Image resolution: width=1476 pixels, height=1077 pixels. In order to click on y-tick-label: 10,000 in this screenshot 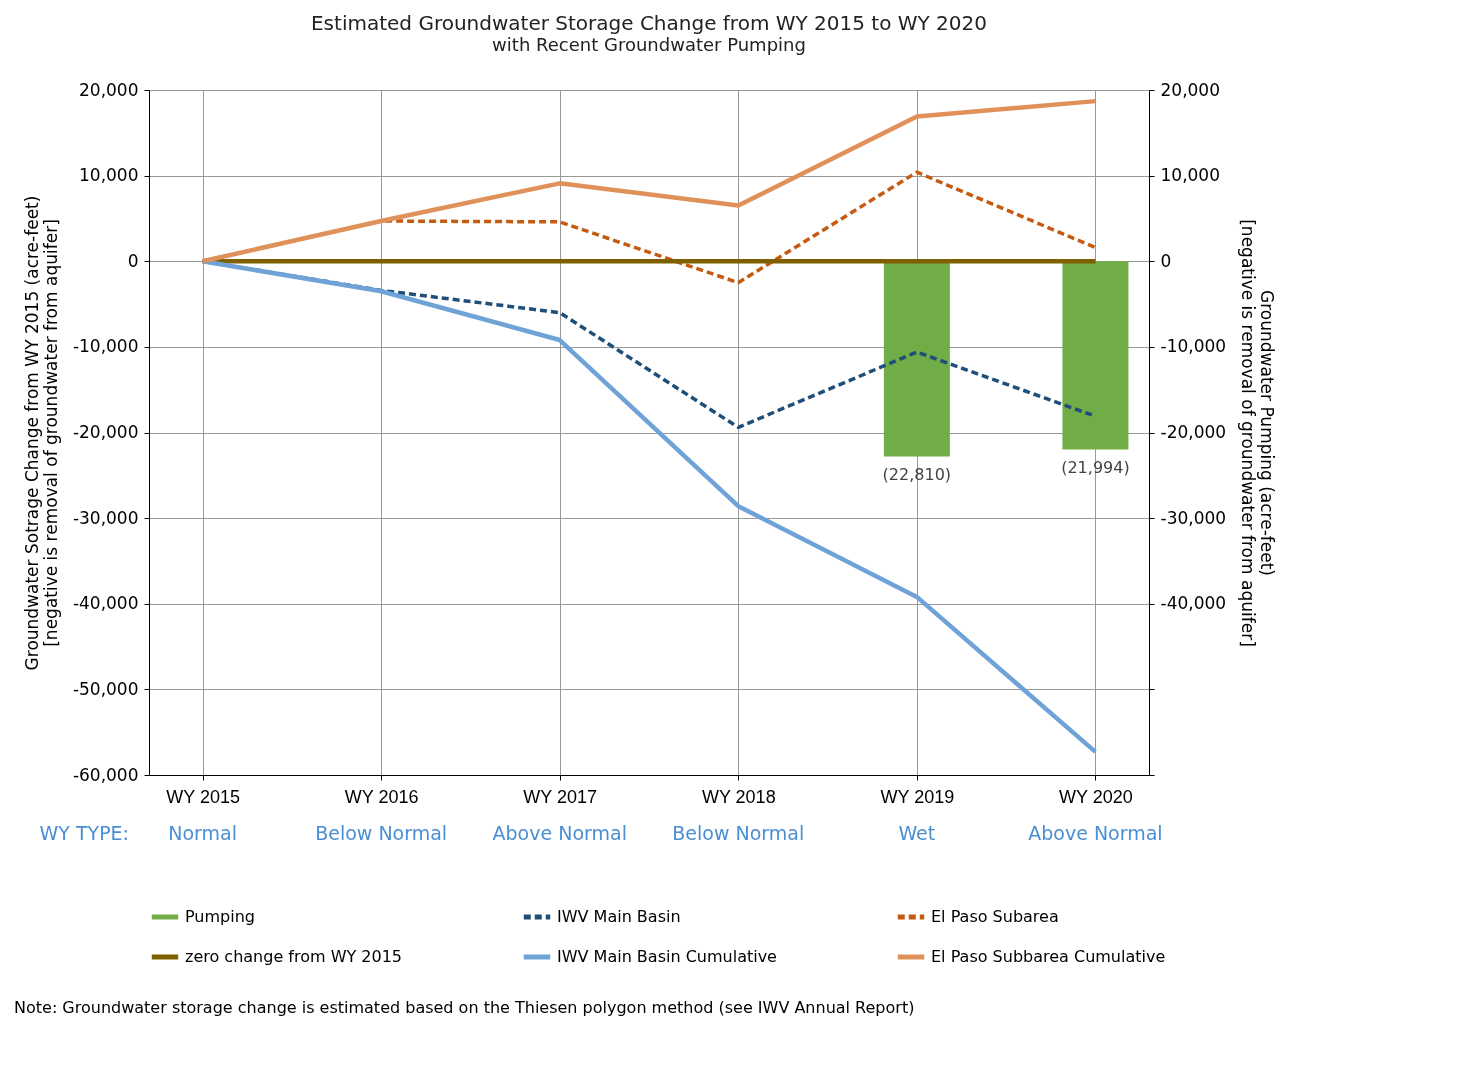, I will do `click(109, 175)`.